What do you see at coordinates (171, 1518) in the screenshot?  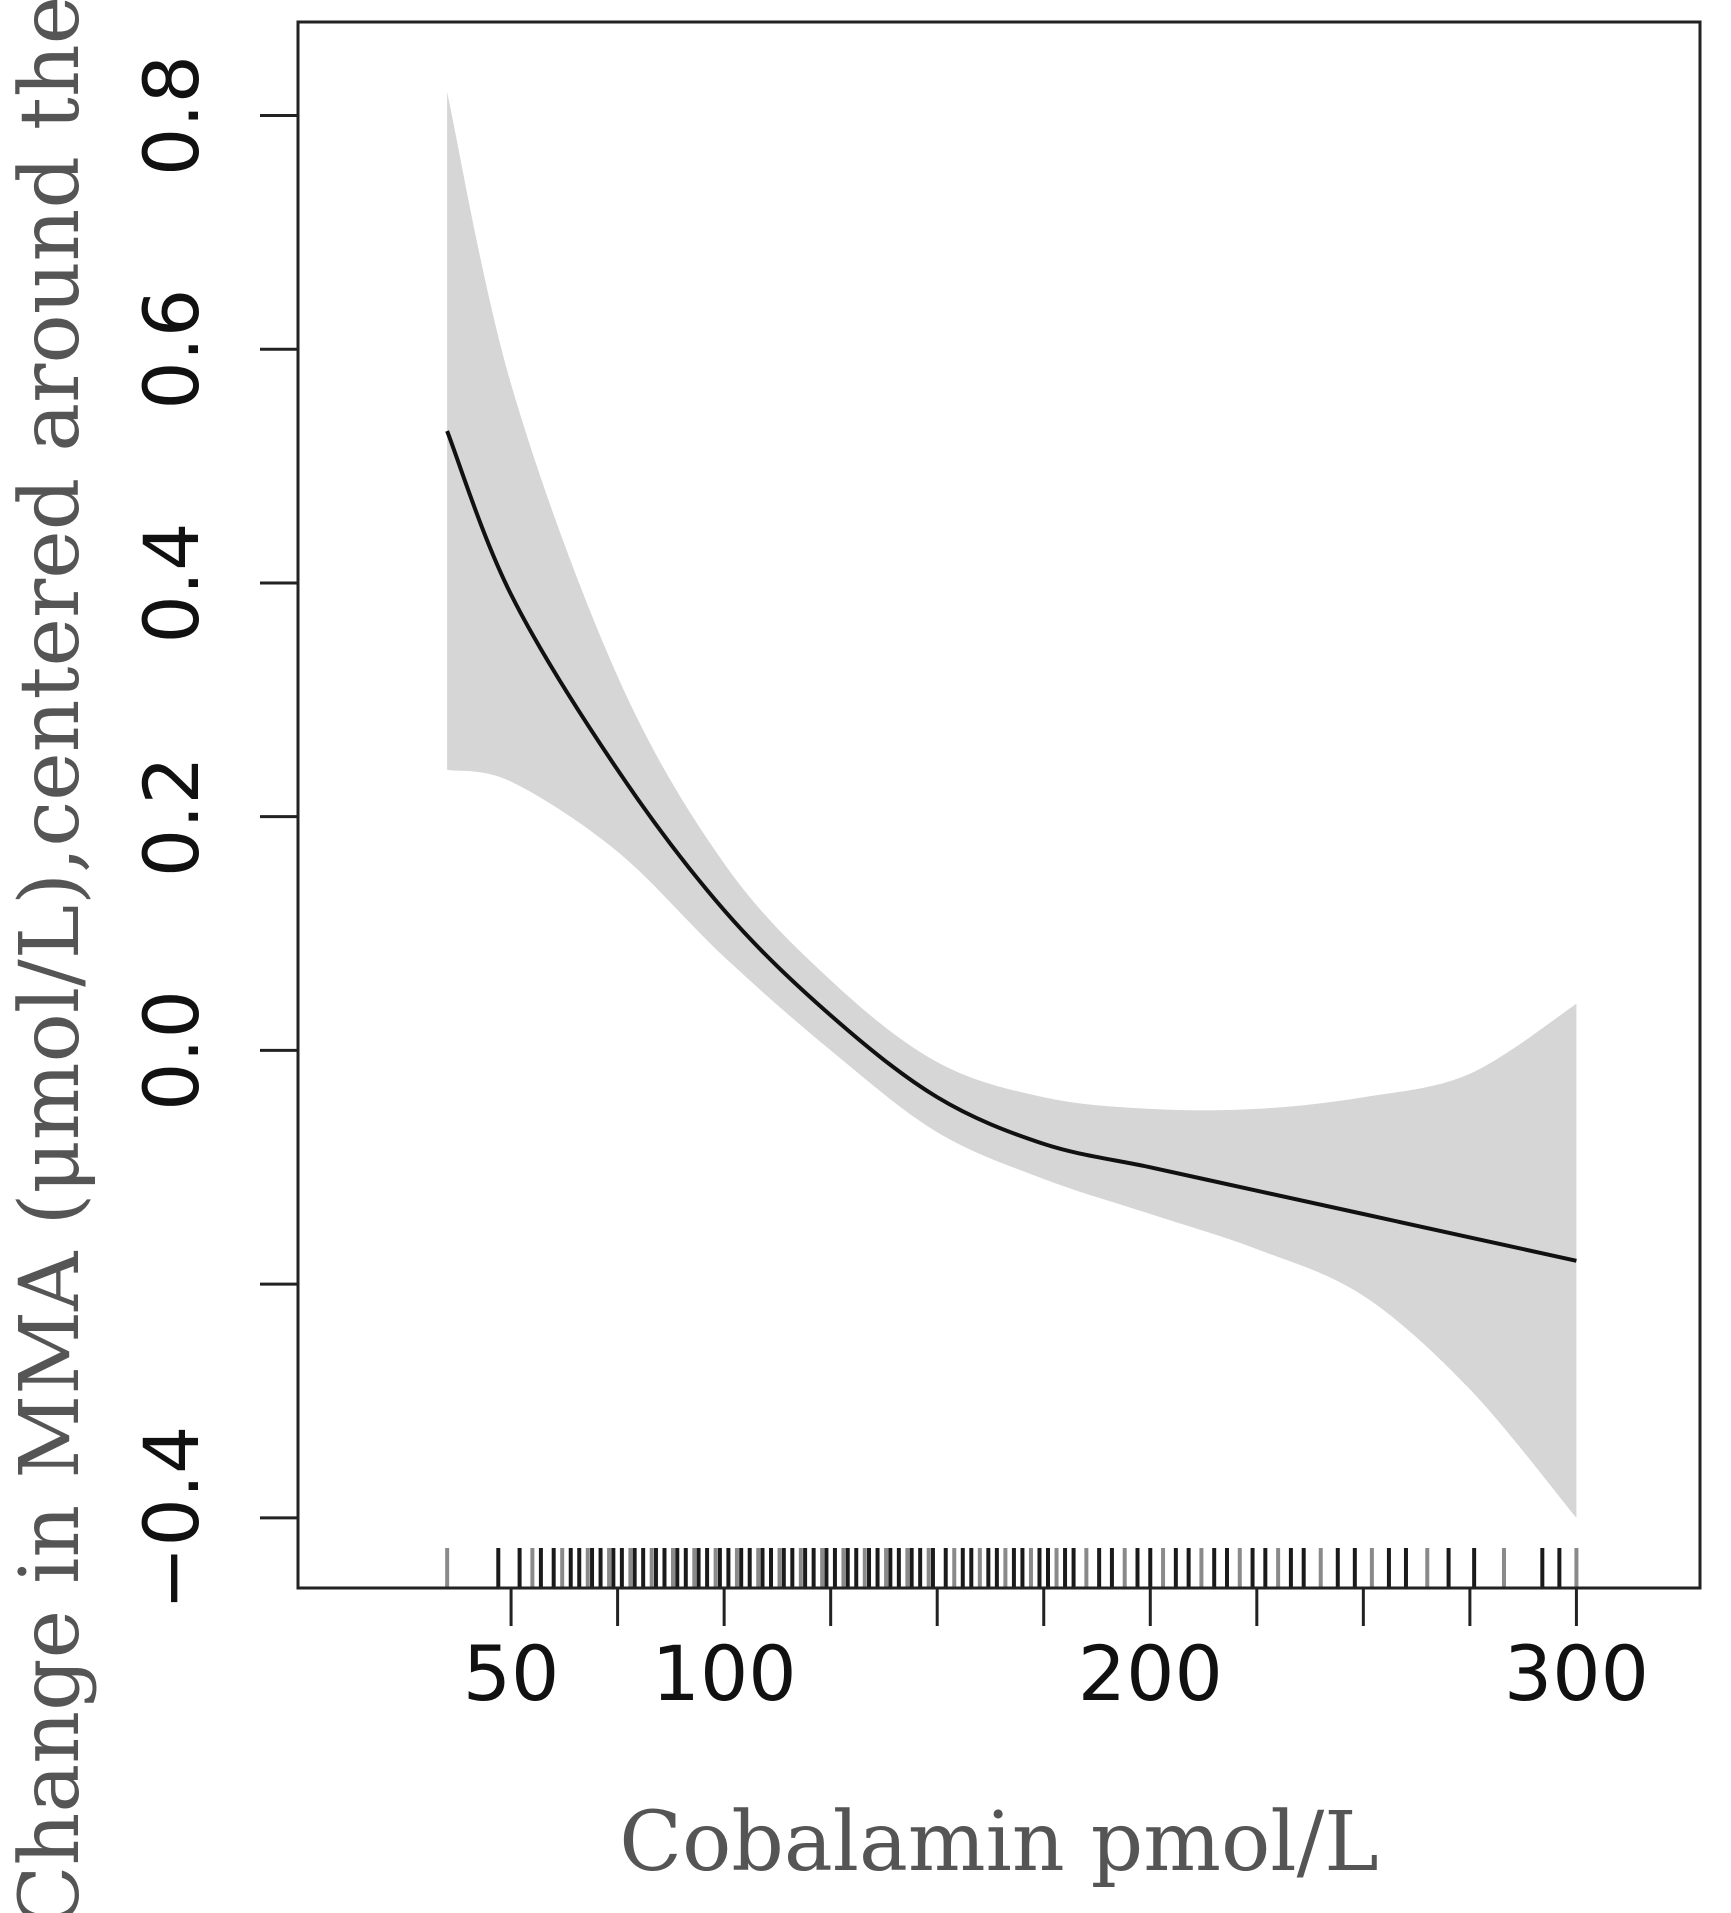 I see `y-tick-label: −0.4` at bounding box center [171, 1518].